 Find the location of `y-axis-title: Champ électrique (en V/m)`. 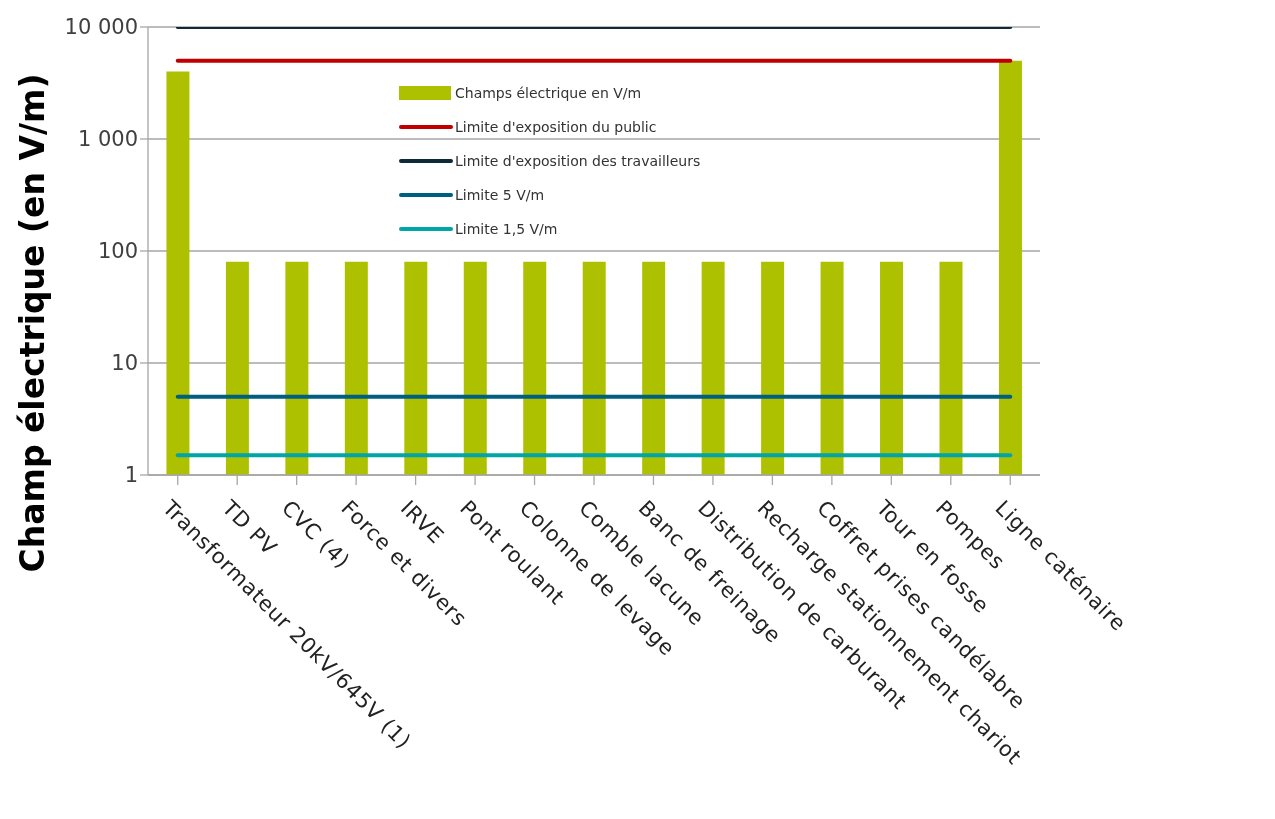

y-axis-title: Champ électrique (en V/m) is located at coordinates (32, 323).